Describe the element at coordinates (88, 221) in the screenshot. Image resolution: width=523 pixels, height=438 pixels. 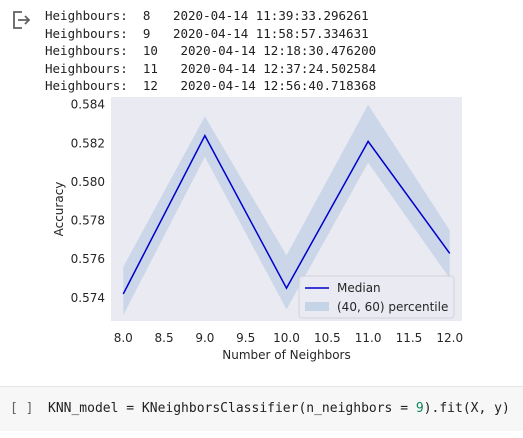
I see `y-tick-label: 0.578` at that location.